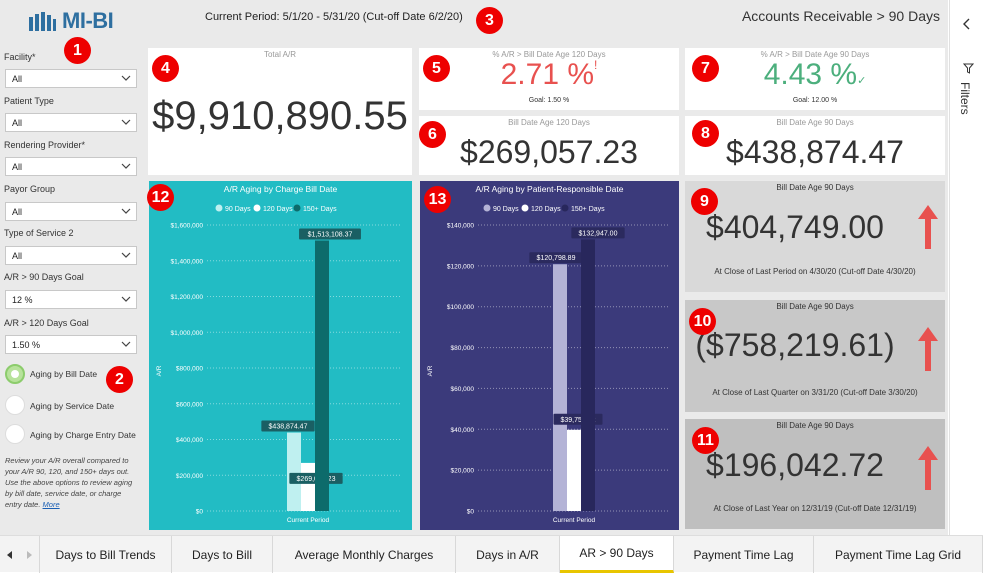  I want to click on tab-average-monthly-charges: Average Monthly Charges, so click(364, 554).